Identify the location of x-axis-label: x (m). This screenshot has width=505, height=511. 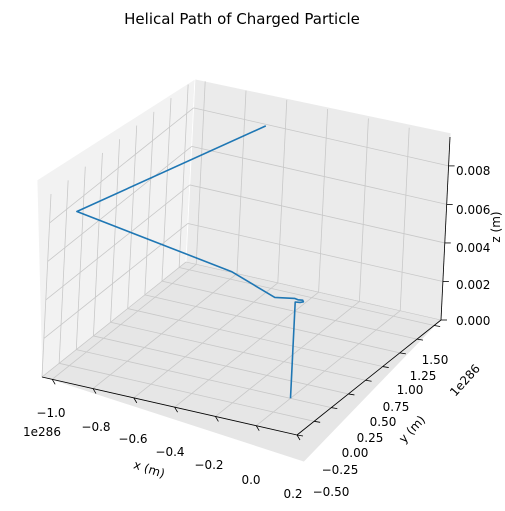
(149, 469).